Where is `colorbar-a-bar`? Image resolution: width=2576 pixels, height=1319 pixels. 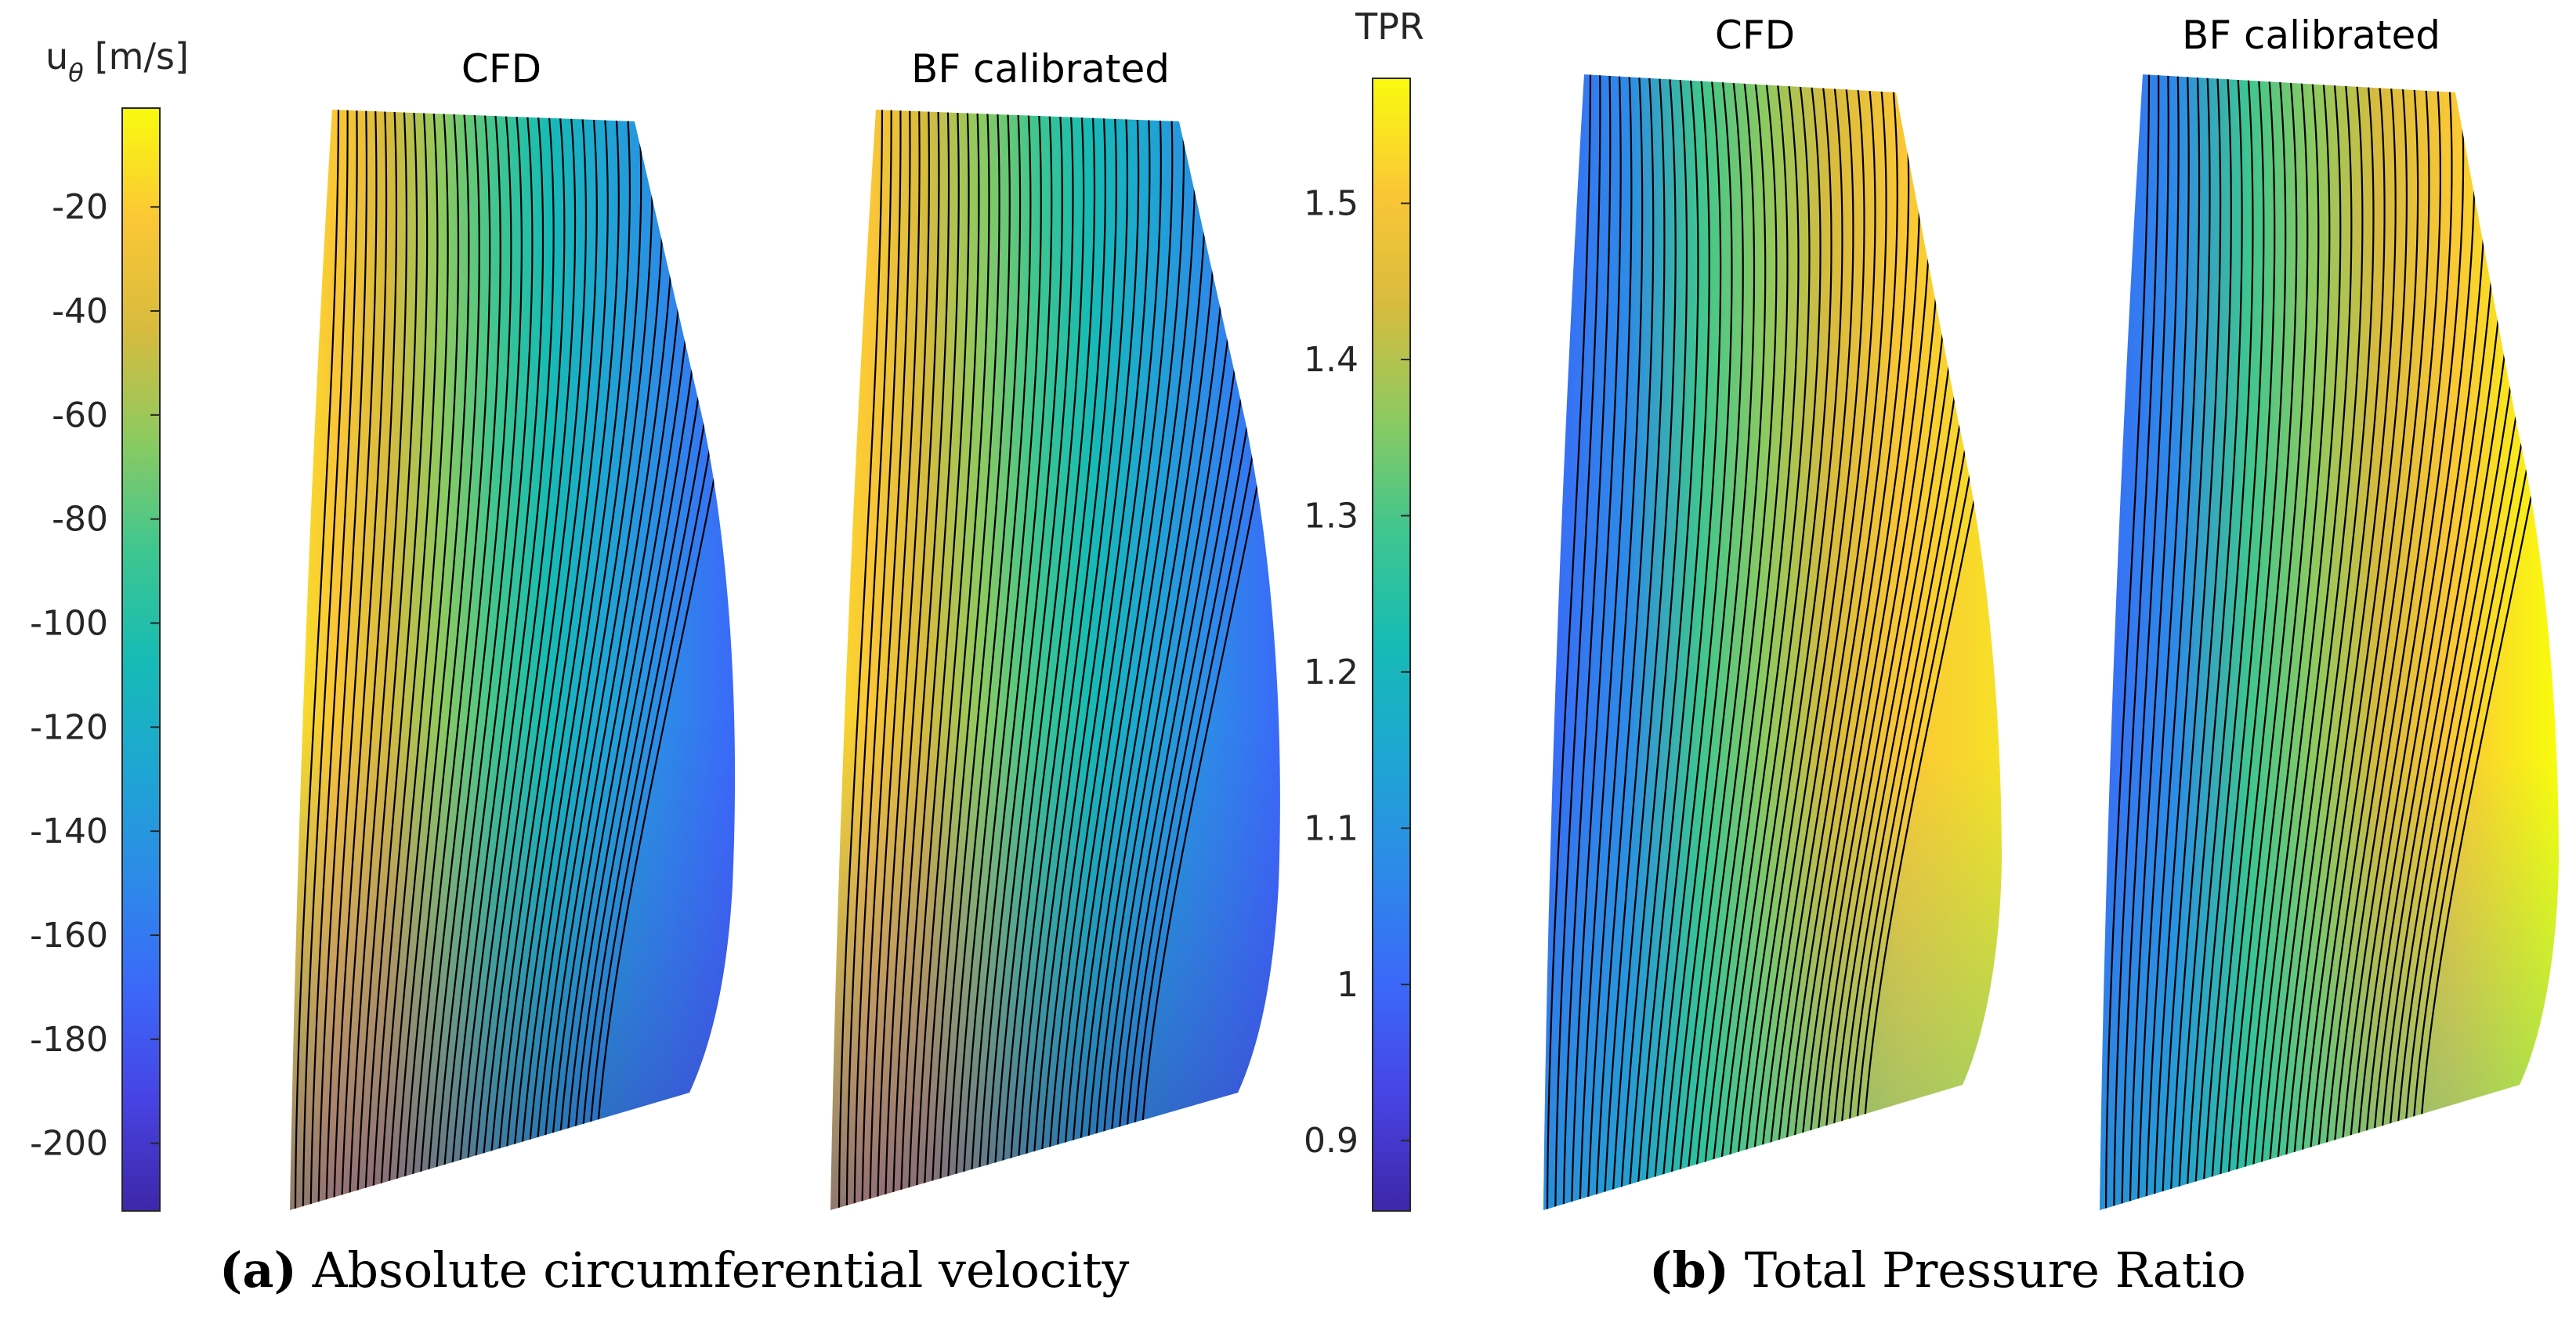 colorbar-a-bar is located at coordinates (141, 659).